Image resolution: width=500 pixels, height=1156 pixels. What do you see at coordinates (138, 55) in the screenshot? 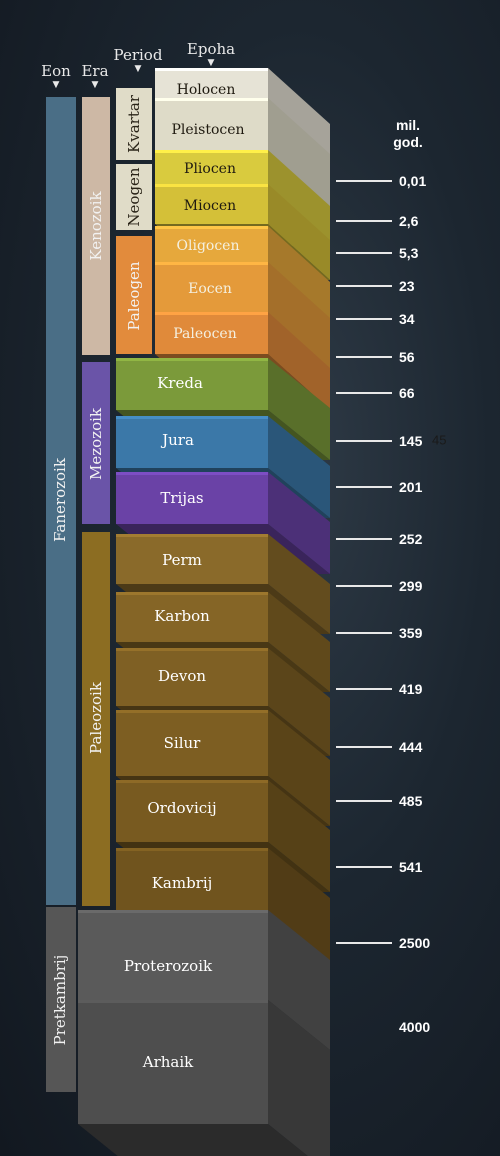
I see `period-header-label: Period` at bounding box center [138, 55].